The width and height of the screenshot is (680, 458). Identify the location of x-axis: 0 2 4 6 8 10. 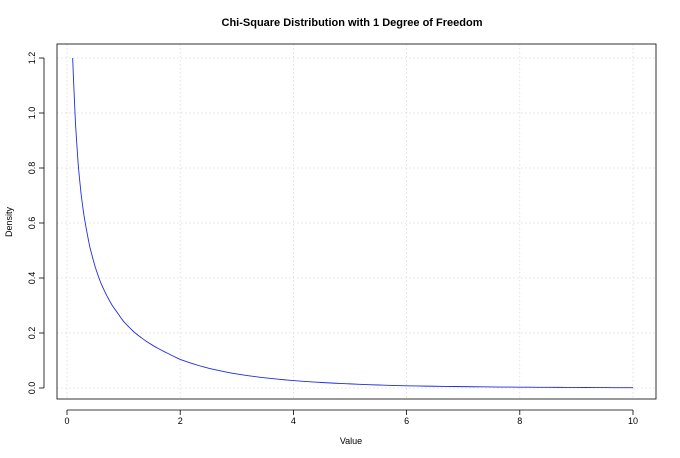
(351, 417).